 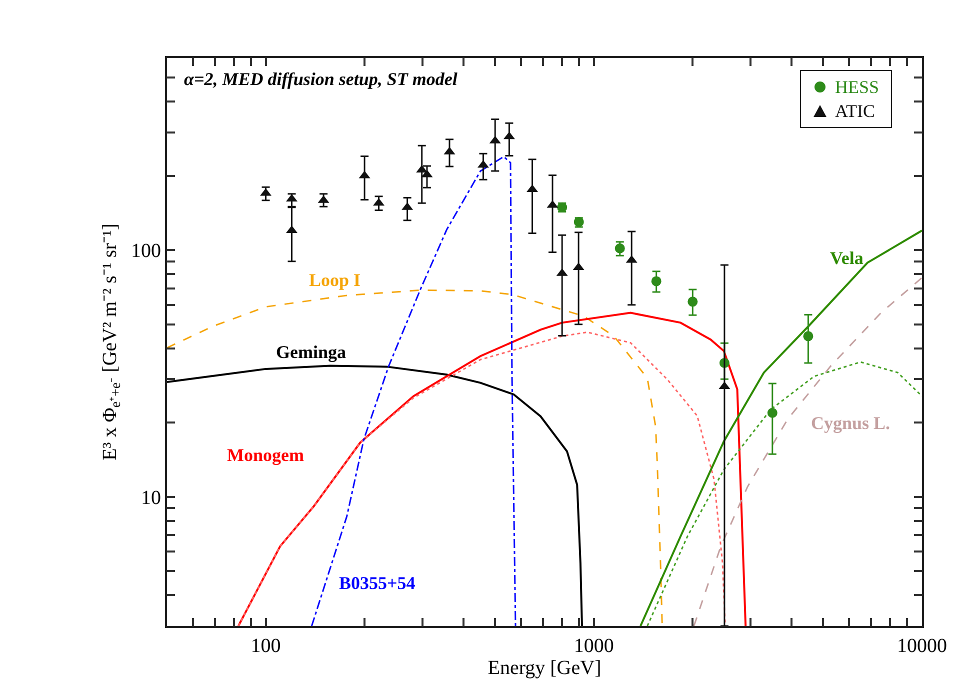 What do you see at coordinates (265, 455) in the screenshot?
I see `series-label: Monogem` at bounding box center [265, 455].